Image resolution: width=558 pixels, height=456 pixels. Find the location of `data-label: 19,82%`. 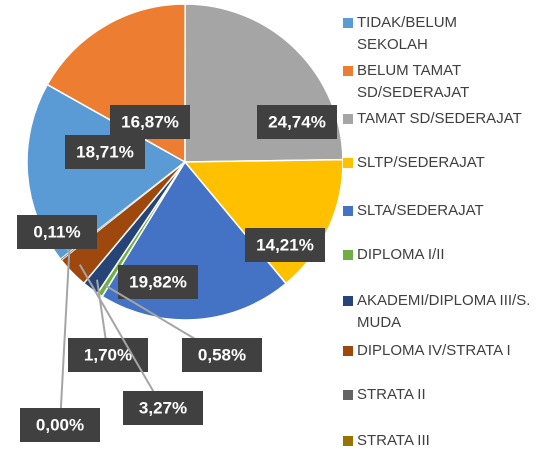

data-label: 19,82% is located at coordinates (158, 282).